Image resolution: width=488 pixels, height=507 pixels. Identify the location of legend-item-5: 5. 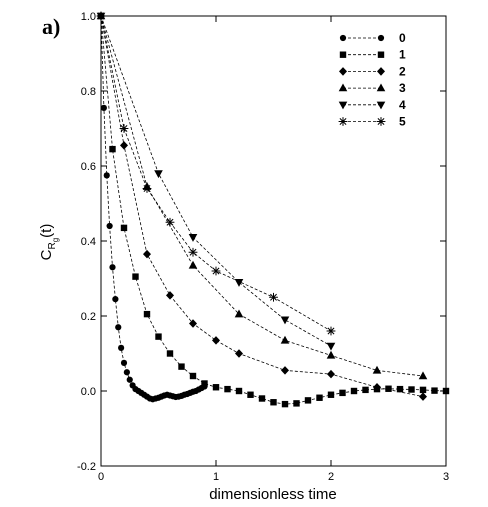
(372, 122).